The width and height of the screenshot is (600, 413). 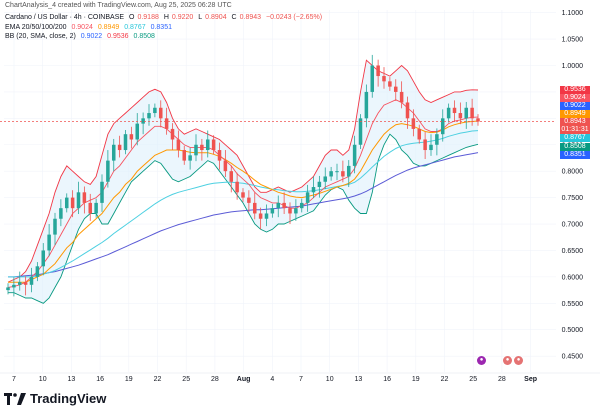 I want to click on y-tick-label: 0.6500, so click(x=573, y=251).